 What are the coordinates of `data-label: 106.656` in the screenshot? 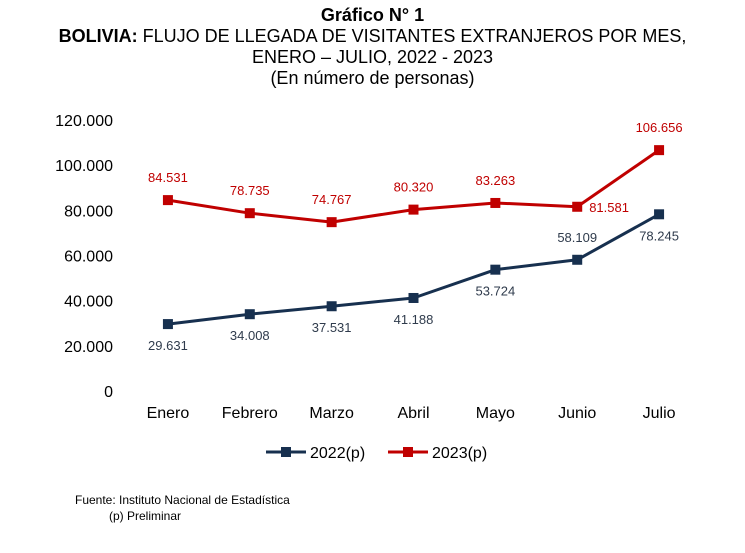 It's located at (659, 127).